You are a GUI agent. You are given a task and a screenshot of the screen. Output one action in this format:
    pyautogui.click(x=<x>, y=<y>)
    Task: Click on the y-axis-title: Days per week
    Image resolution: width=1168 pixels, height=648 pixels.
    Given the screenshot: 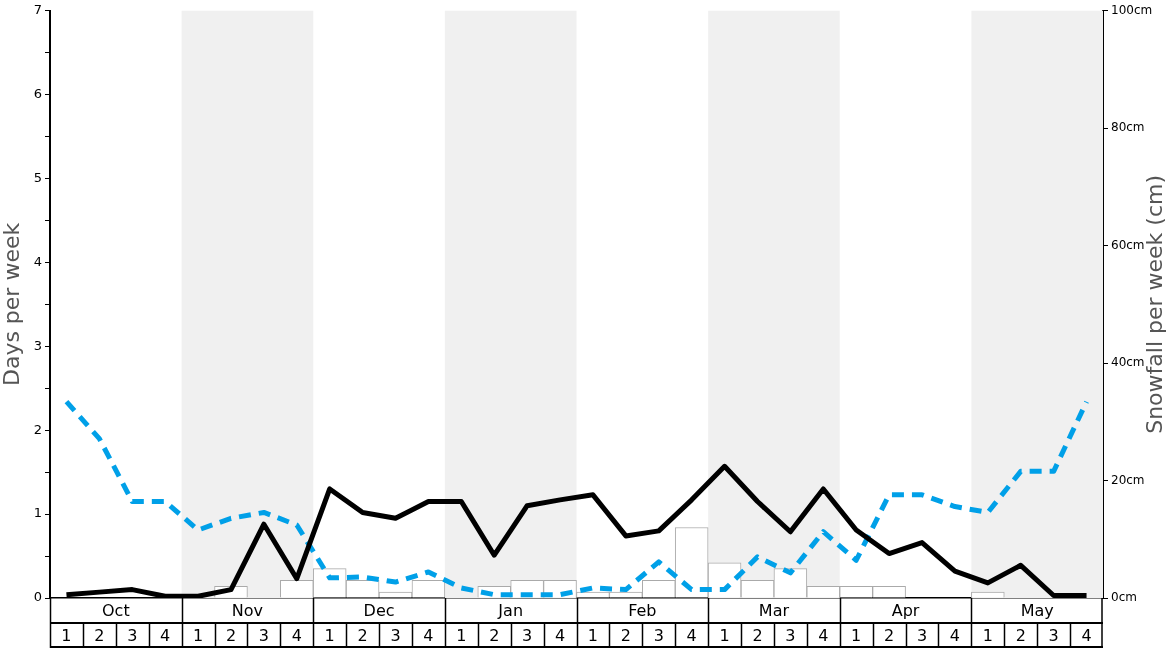 What is the action you would take?
    pyautogui.click(x=12, y=304)
    